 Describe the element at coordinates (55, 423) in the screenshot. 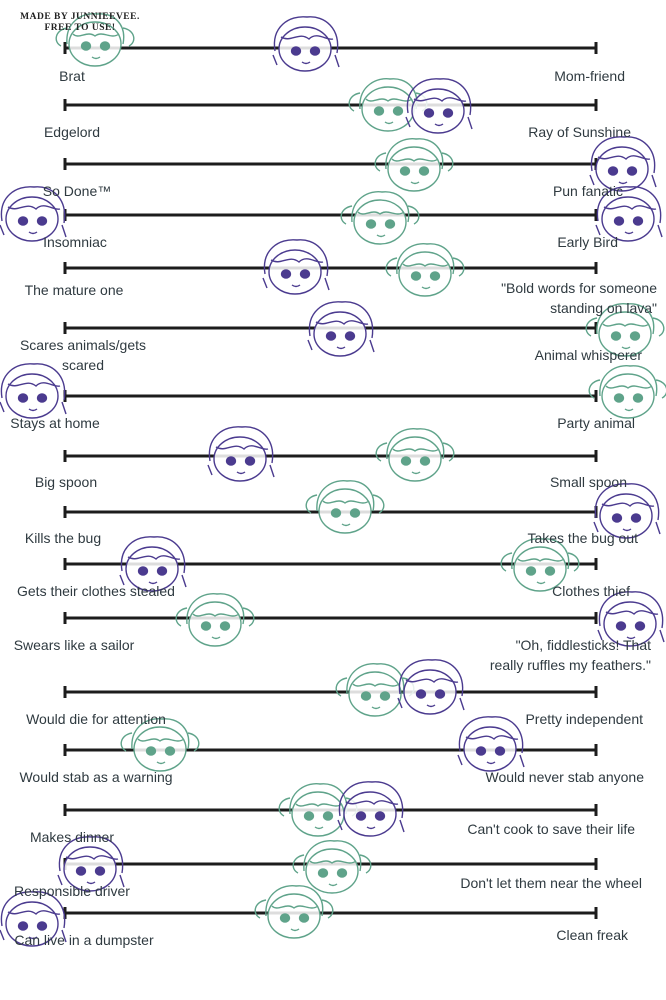

I see `label-line: Stays at home` at that location.